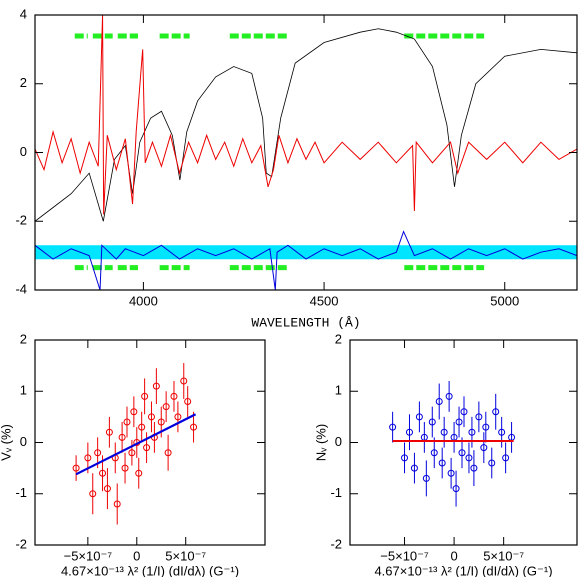  Describe the element at coordinates (6, 442) in the screenshot. I see `y-axis-label: Vᵥ (%)` at that location.